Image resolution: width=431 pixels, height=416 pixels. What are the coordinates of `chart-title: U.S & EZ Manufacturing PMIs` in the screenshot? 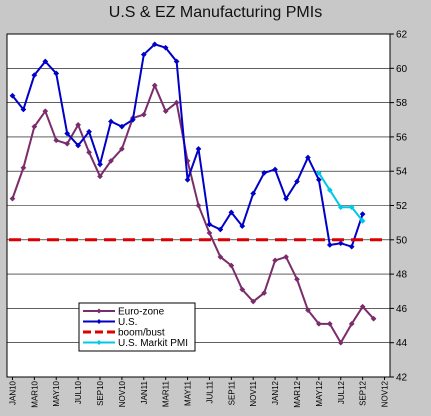 It's located at (215, 12).